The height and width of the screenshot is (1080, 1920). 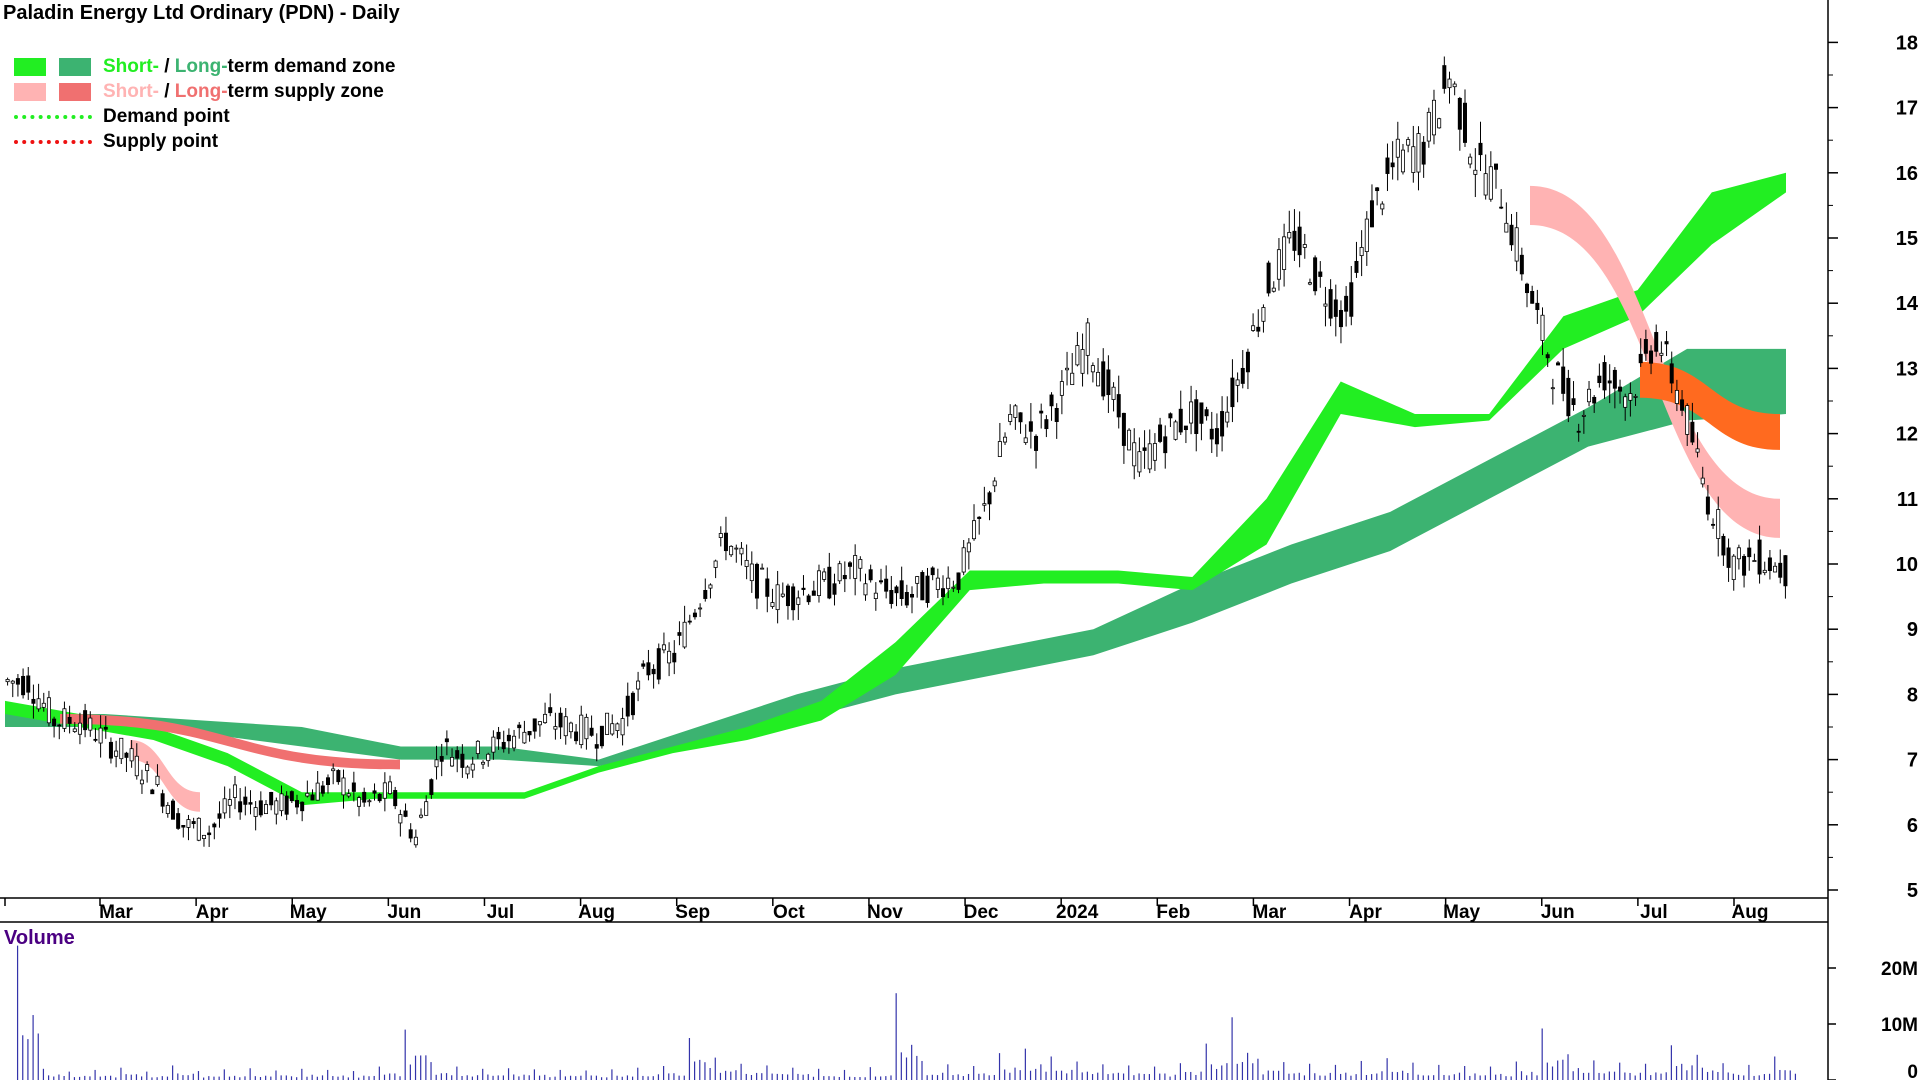 What do you see at coordinates (166, 116) in the screenshot?
I see `legend-demand-point-text: Demand point` at bounding box center [166, 116].